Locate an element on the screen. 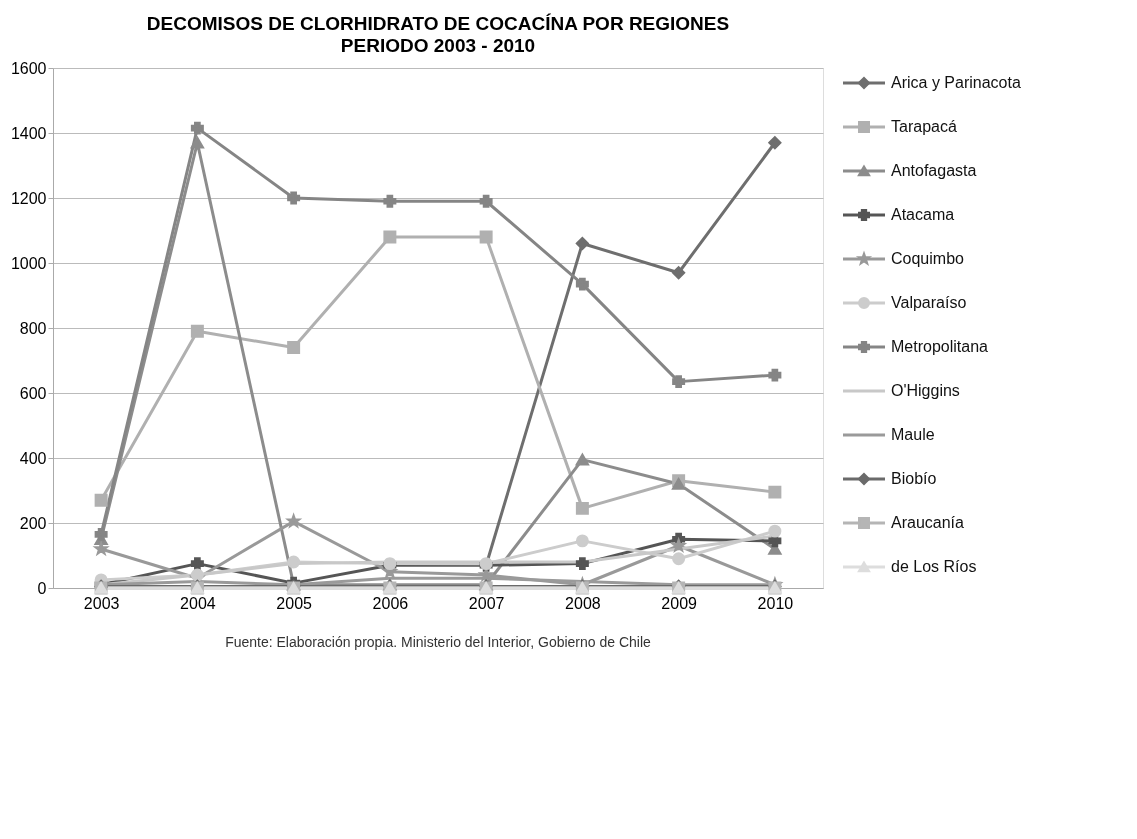 The height and width of the screenshot is (839, 1137). legend-label: Araucanía is located at coordinates (928, 522).